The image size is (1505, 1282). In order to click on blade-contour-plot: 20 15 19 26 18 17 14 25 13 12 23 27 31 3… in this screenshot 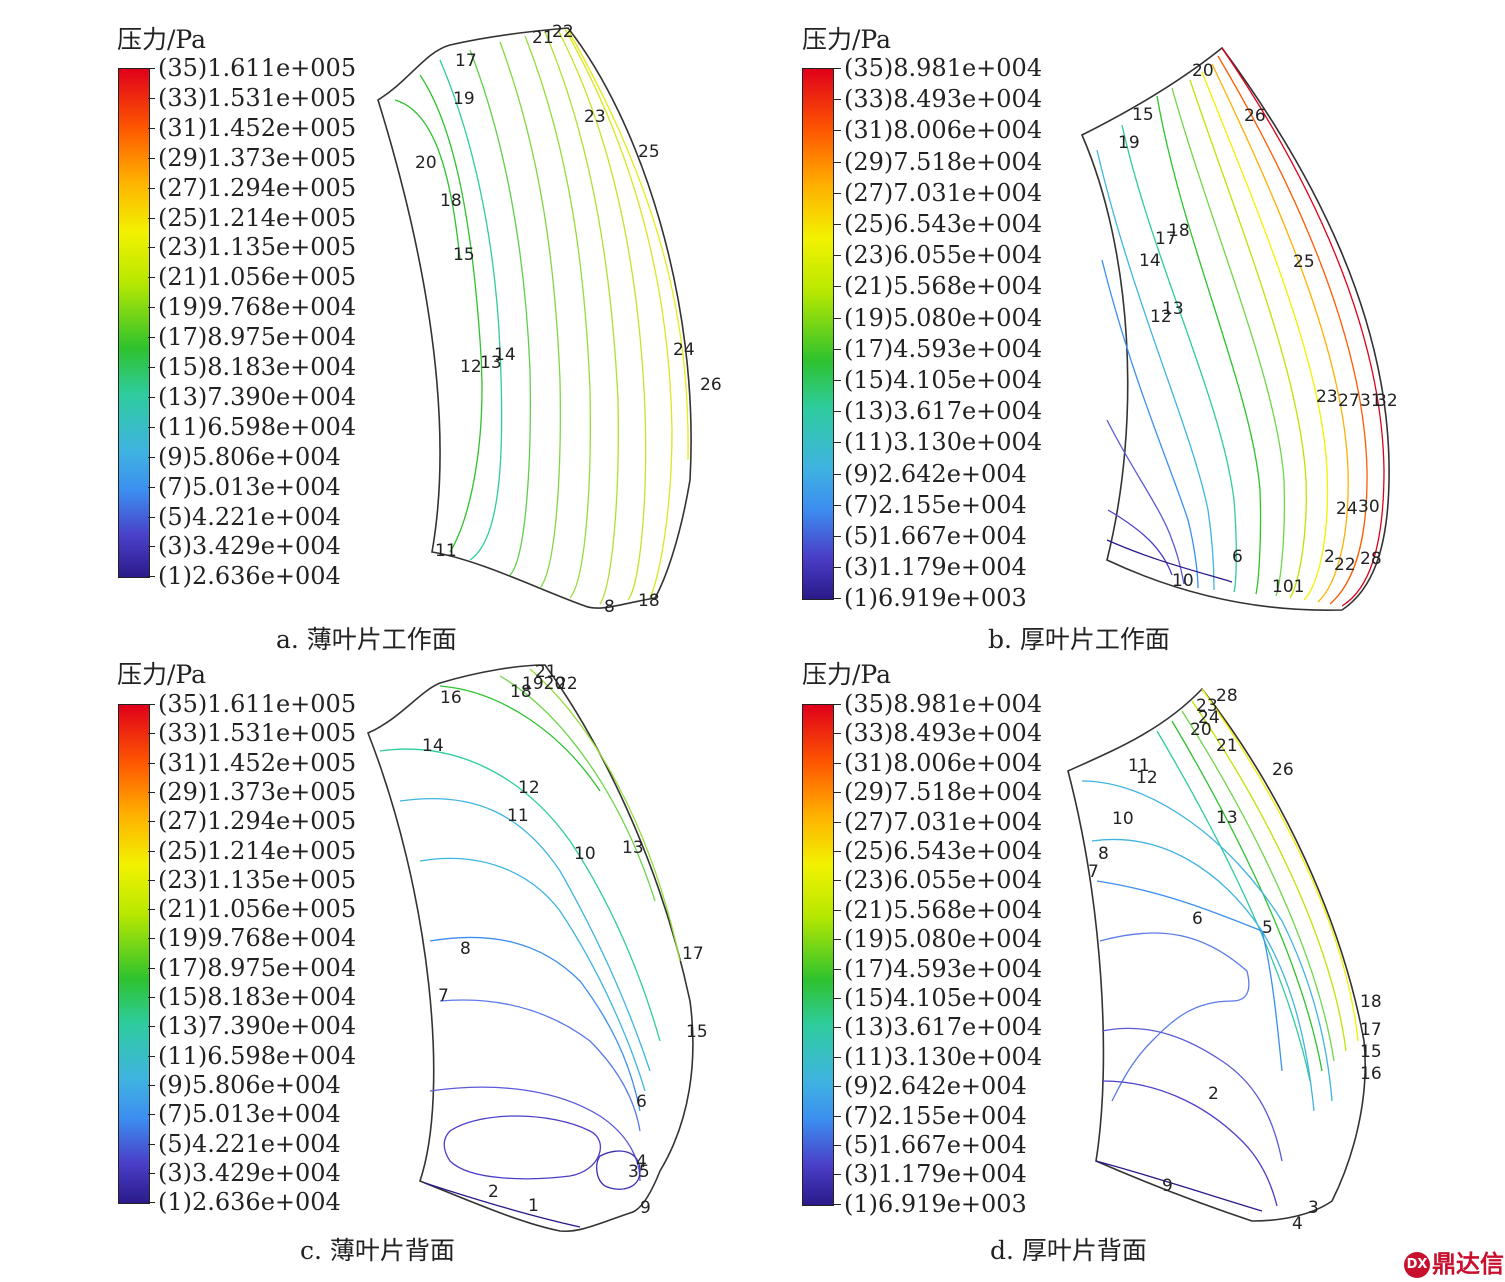, I will do `click(1239, 329)`.